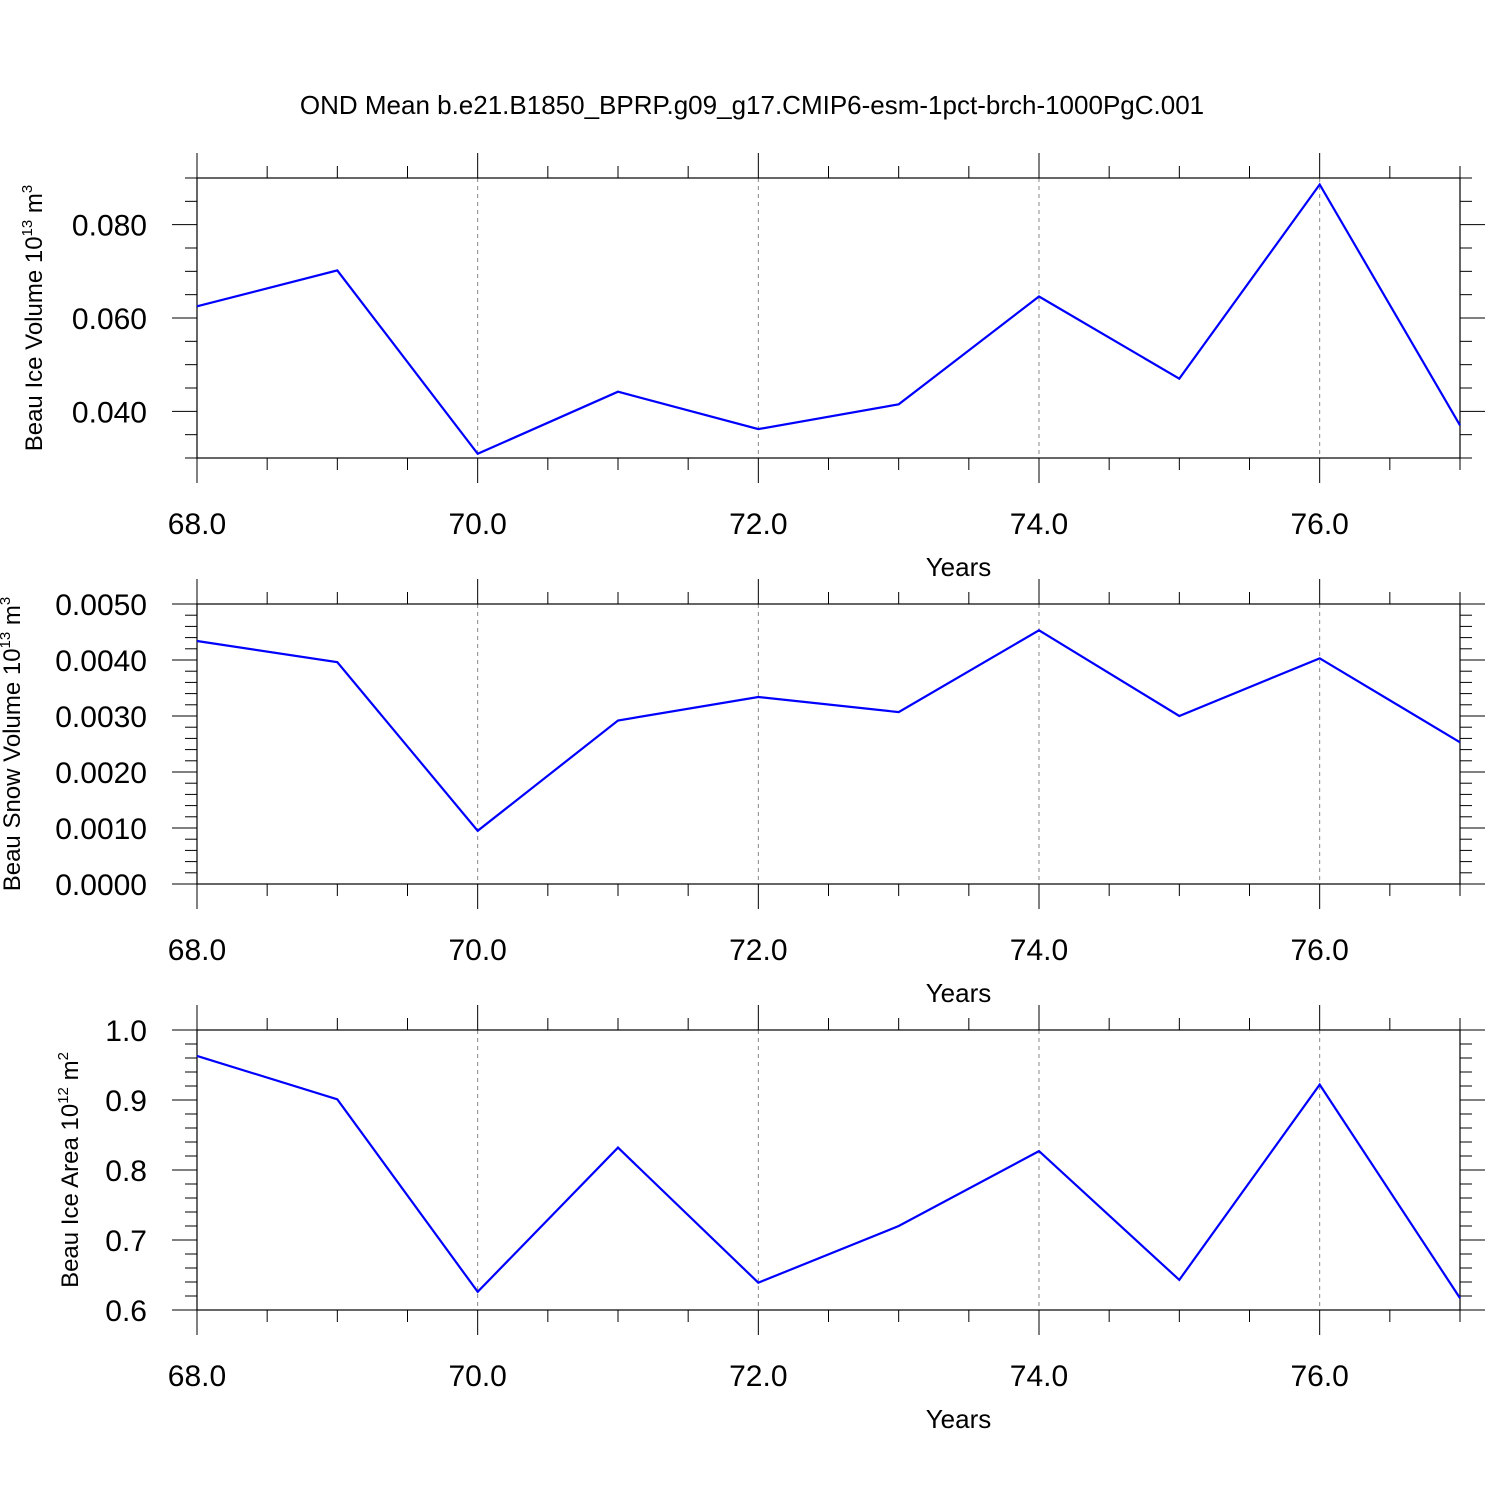  What do you see at coordinates (109, 319) in the screenshot?
I see `y-tick-label: 0.060` at bounding box center [109, 319].